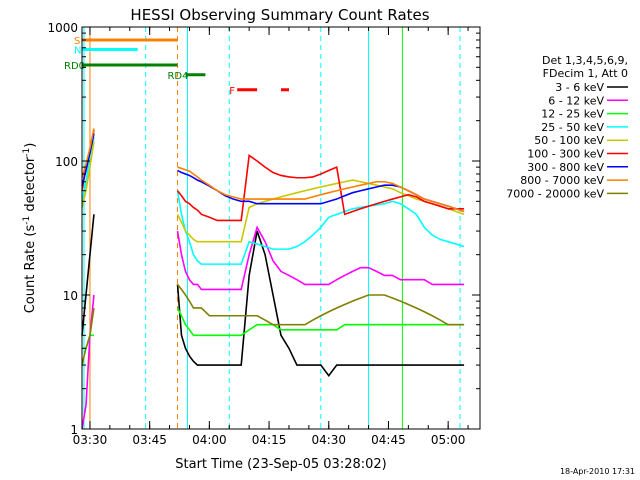  I want to click on legend-header-0: Det 1,3,4,5,6,9,, so click(585, 60).